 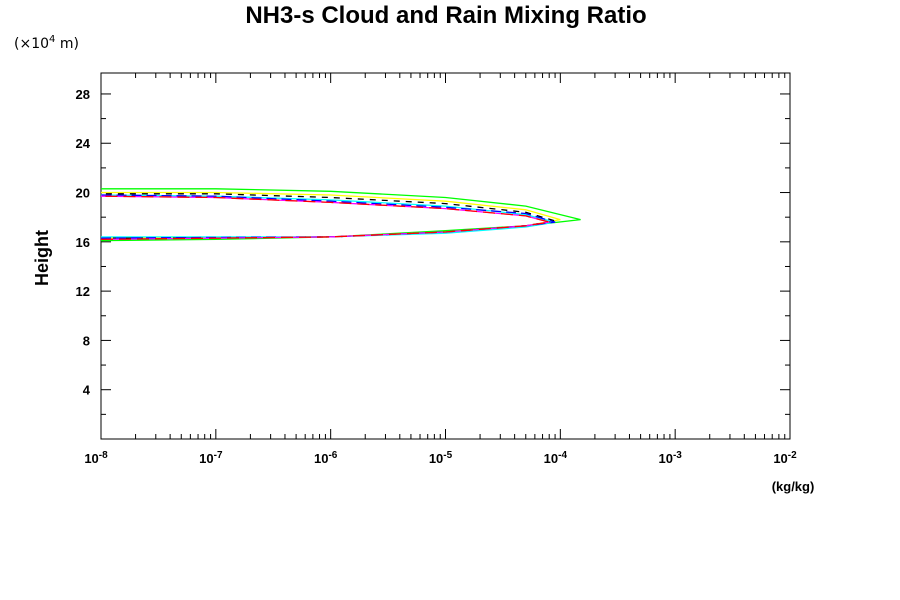 I want to click on x-tick-label: 10⁻⁸, so click(x=96, y=458).